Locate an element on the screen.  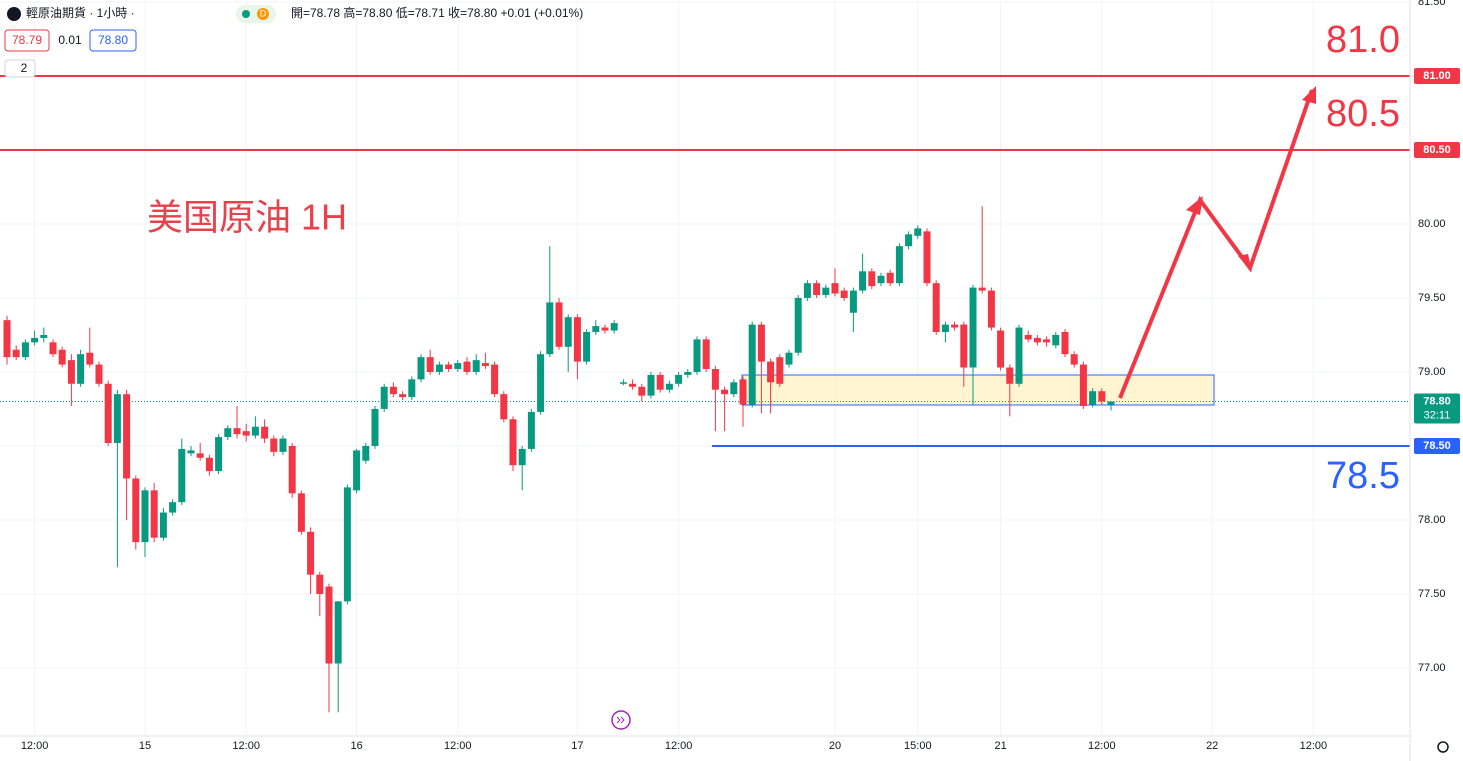
price-badge-label: 81.00 is located at coordinates (1437, 76).